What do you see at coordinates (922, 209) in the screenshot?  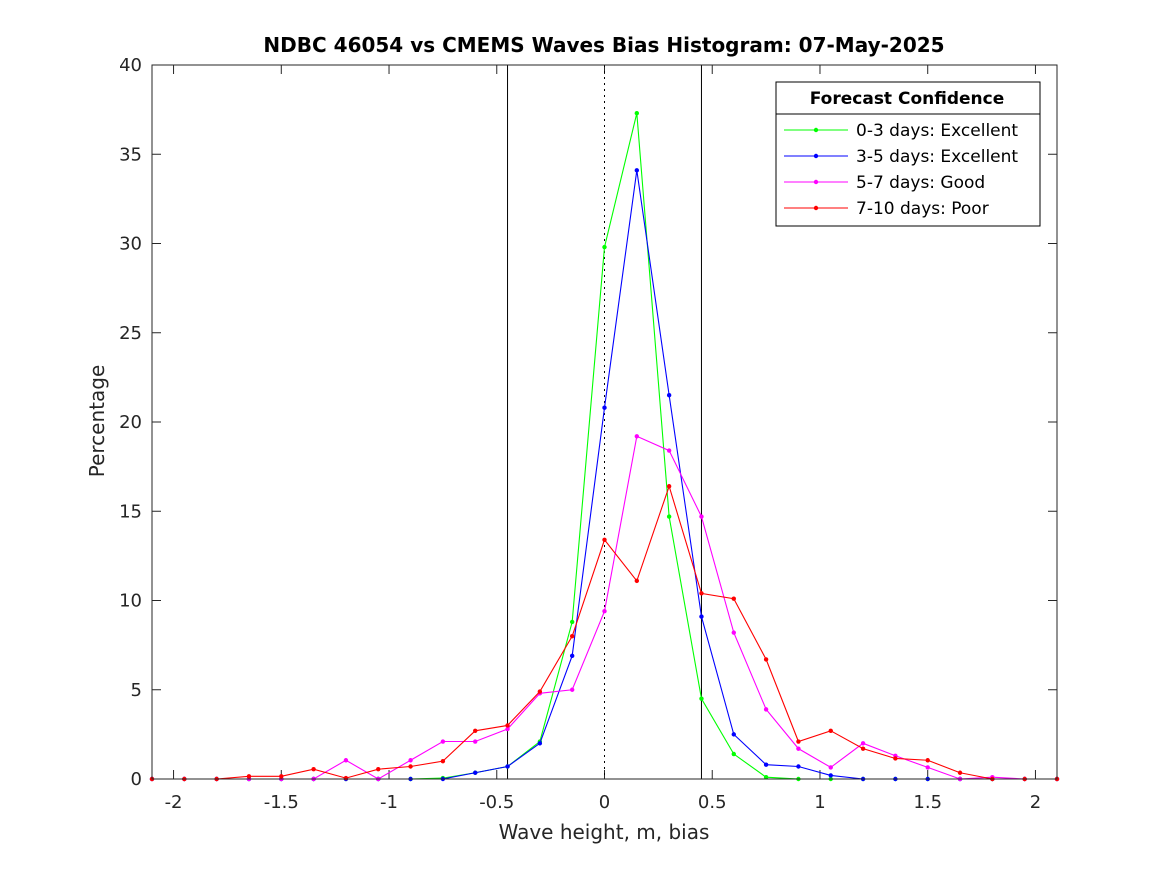 I see `legend-label: 7-10 days: Poor` at bounding box center [922, 209].